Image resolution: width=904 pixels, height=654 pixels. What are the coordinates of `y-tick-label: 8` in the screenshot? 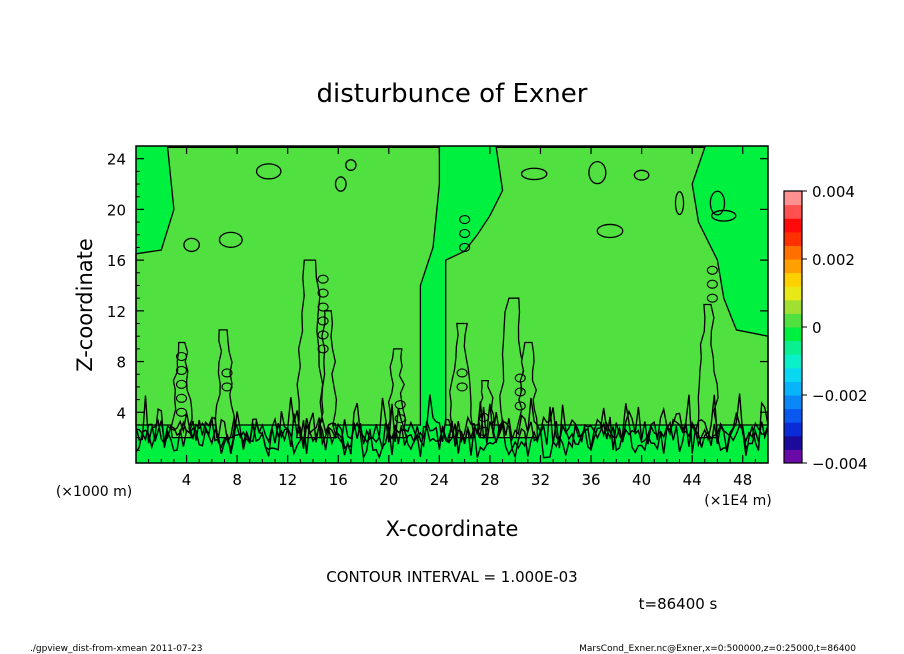 It's located at (121, 363).